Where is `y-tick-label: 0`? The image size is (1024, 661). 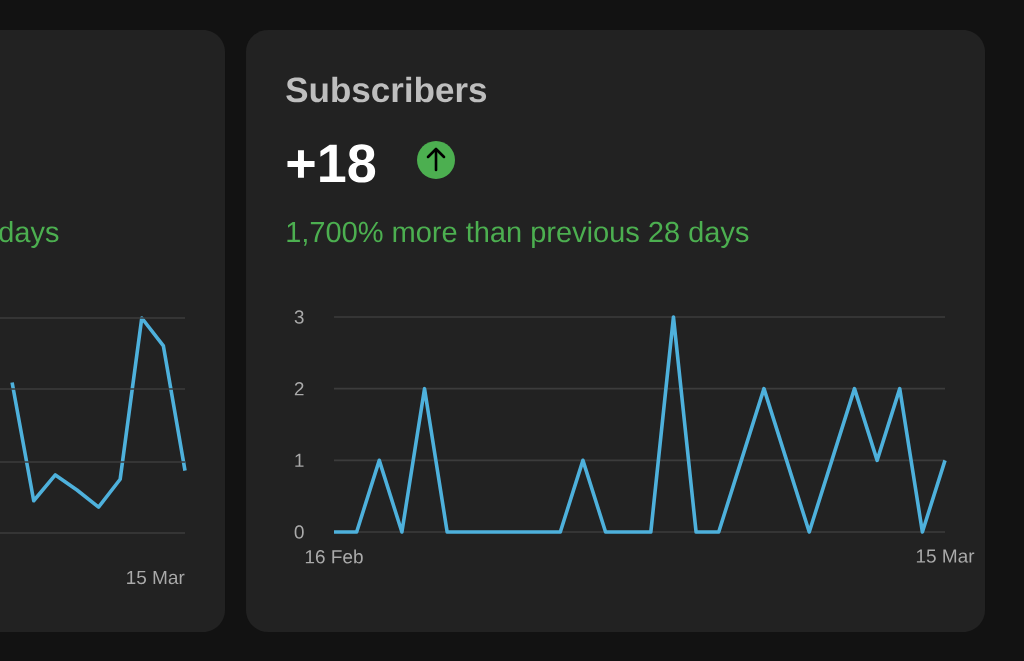
y-tick-label: 0 is located at coordinates (299, 532).